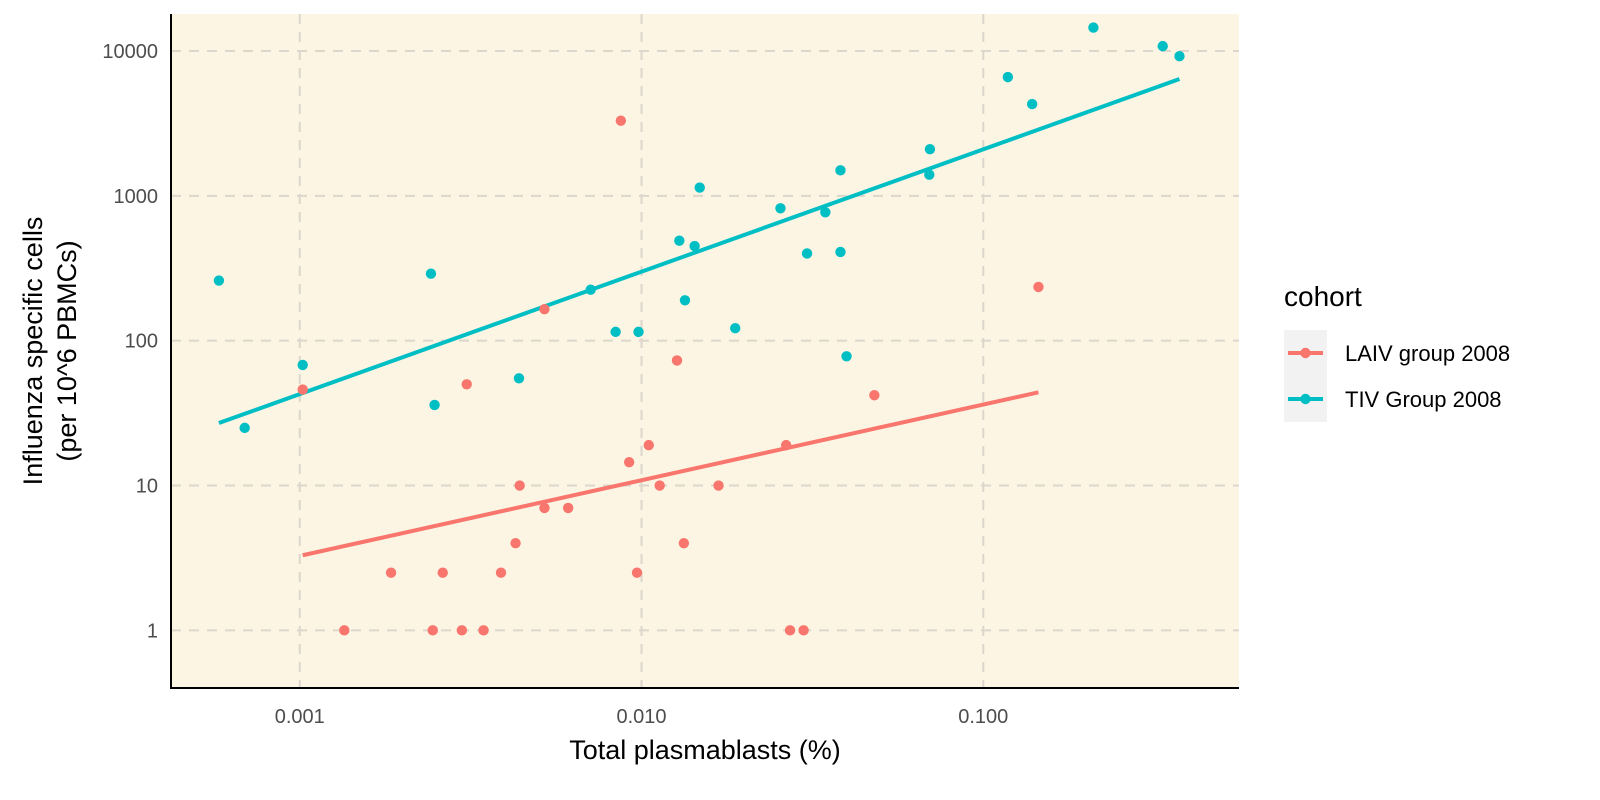 The width and height of the screenshot is (1600, 800). What do you see at coordinates (67, 350) in the screenshot?
I see `y-axis-title-line-2: (per 10^6 PBMCs)` at bounding box center [67, 350].